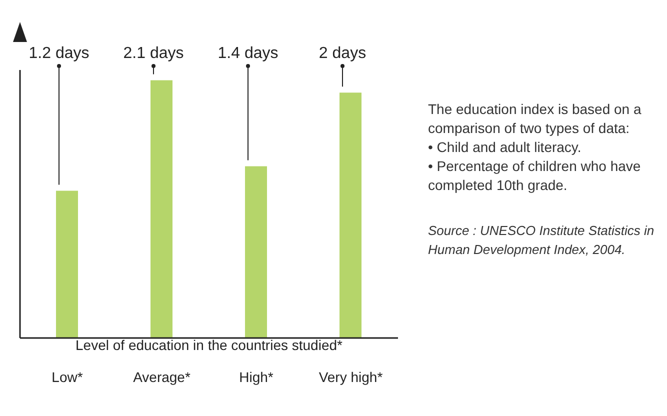 The height and width of the screenshot is (416, 667). What do you see at coordinates (162, 377) in the screenshot?
I see `x-tick-label: Average*` at bounding box center [162, 377].